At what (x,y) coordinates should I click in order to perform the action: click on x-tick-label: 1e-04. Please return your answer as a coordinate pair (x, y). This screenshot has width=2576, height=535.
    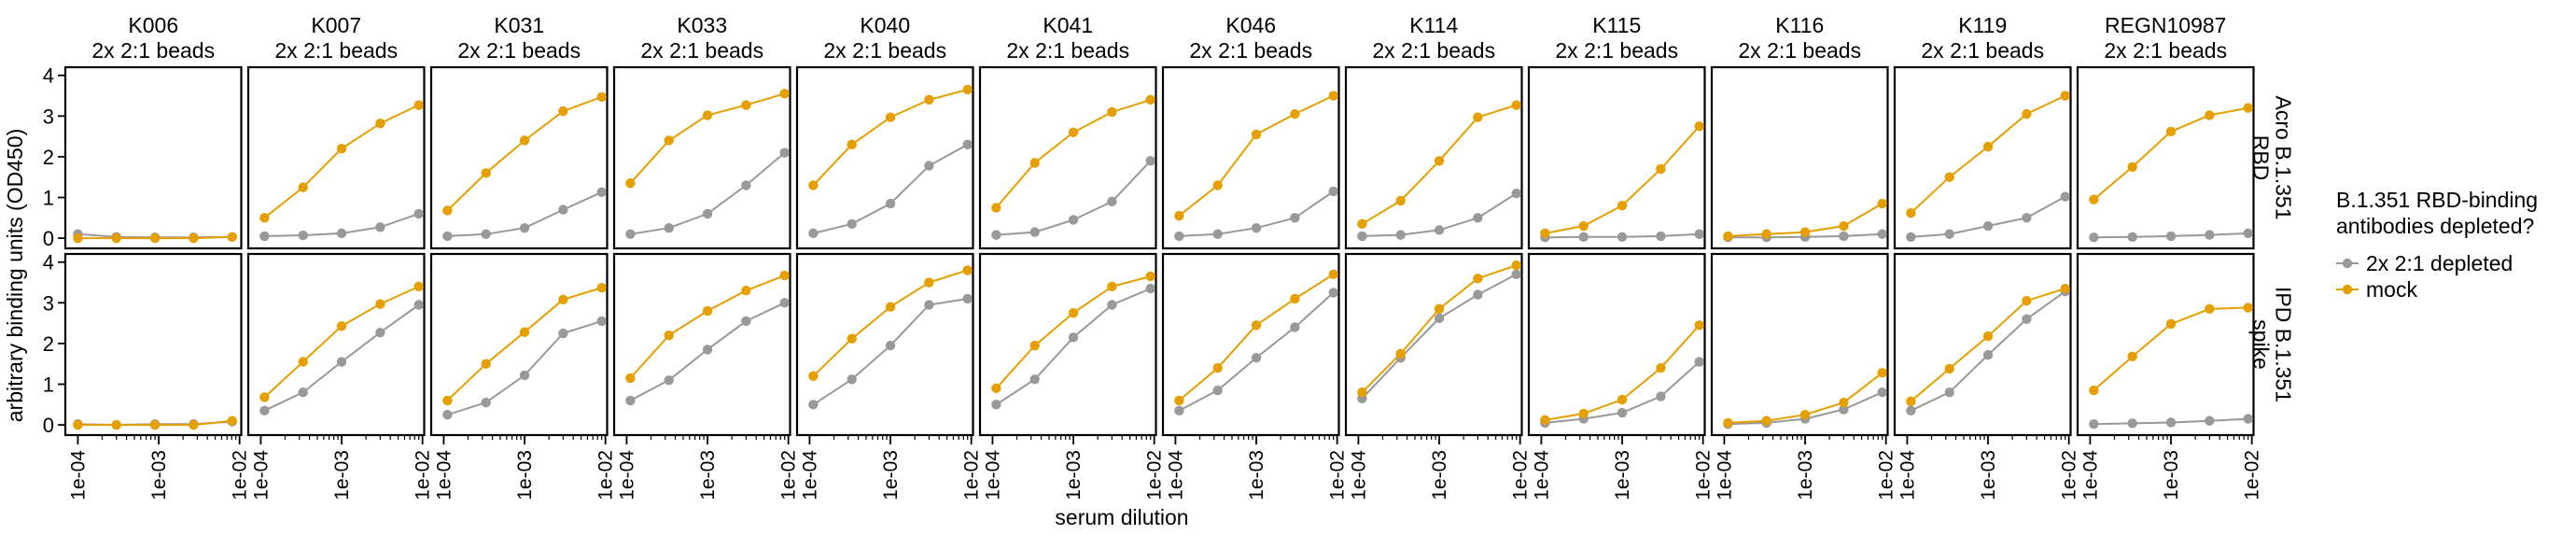
    Looking at the image, I should click on (2090, 475).